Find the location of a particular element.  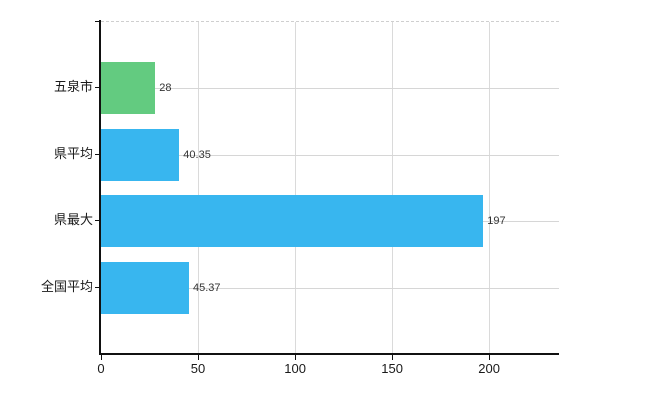

x-axis-tick-label: 0 is located at coordinates (101, 368).